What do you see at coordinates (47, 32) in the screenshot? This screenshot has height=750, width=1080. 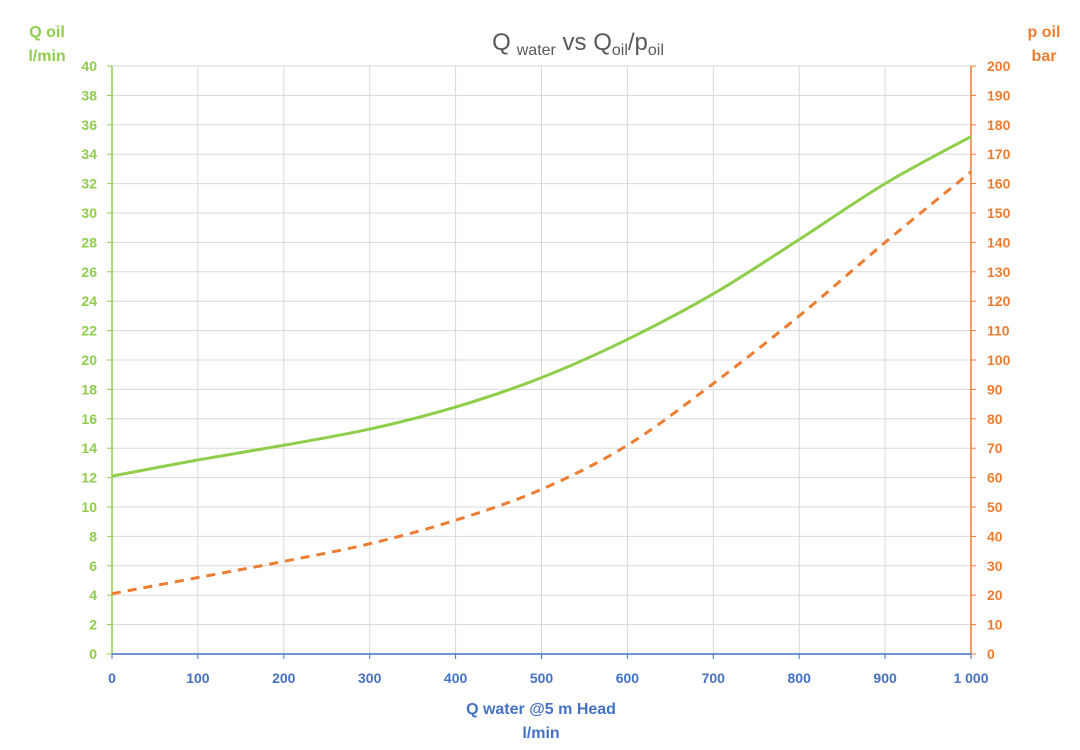 I see `y-axis-left-title: Q oil` at bounding box center [47, 32].